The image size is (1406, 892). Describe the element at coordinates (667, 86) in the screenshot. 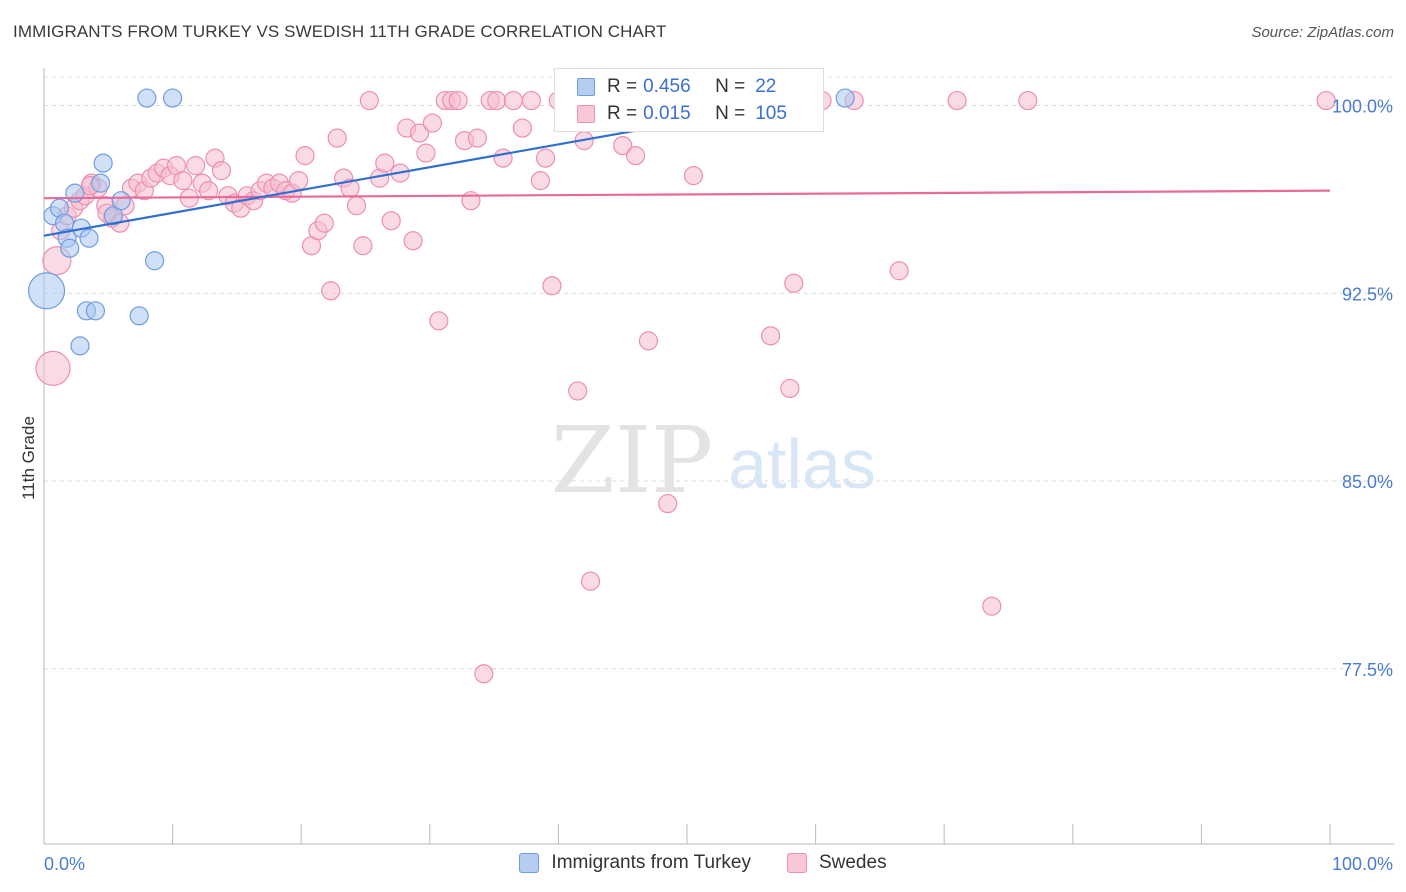

I see `legend-r-value: 0.456` at that location.